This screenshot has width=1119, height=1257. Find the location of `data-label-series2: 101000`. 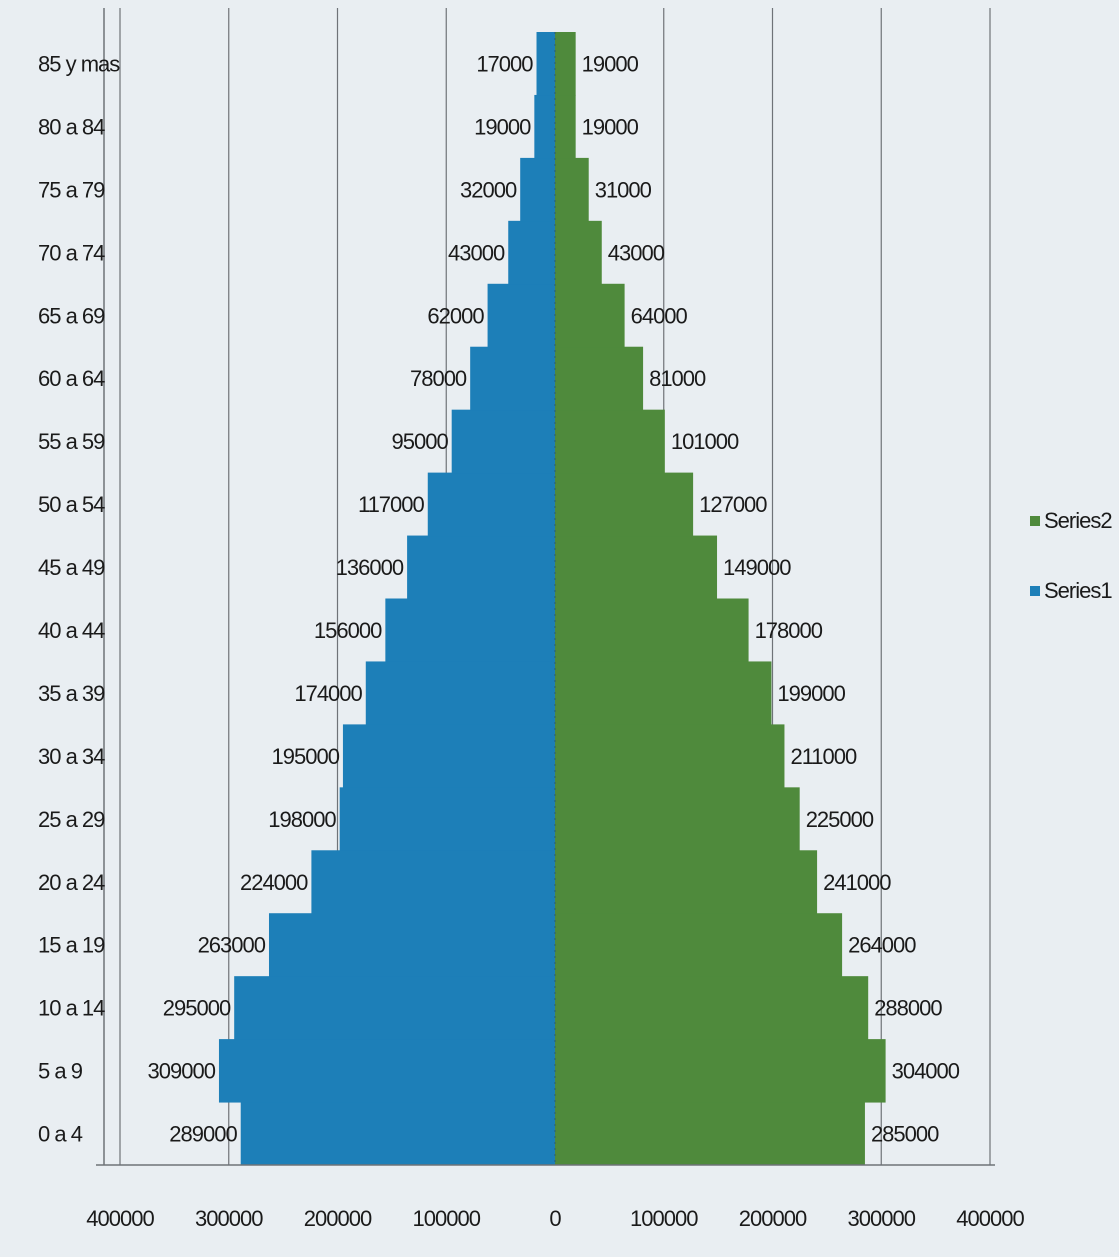

data-label-series2: 101000 is located at coordinates (705, 441).